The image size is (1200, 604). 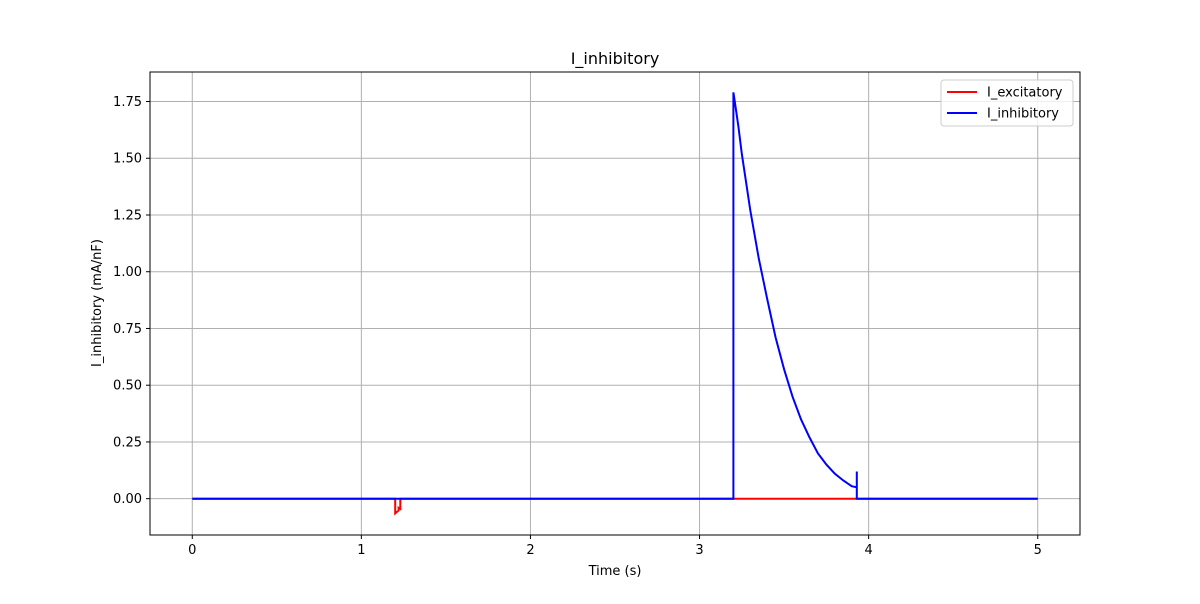 What do you see at coordinates (131, 301) in the screenshot?
I see `y-axis-ticks: 0.00 0.25 0.50 0.75 1.00 1.25 1.50 1.75` at bounding box center [131, 301].